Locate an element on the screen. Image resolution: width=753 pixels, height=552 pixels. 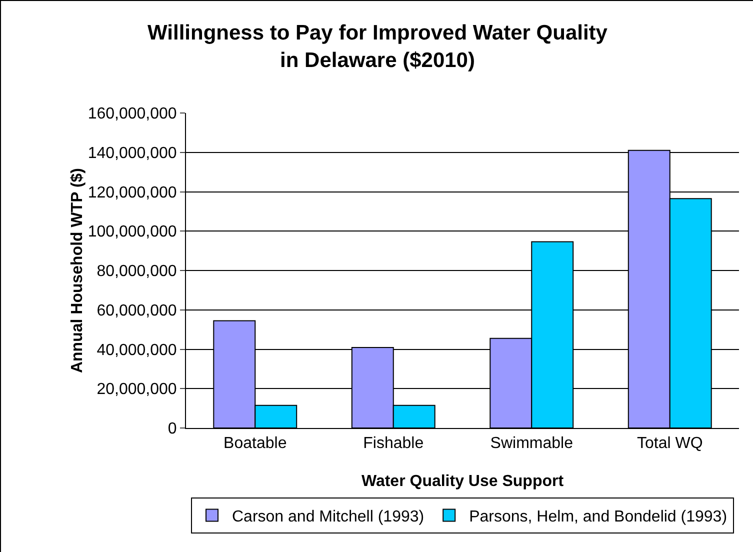
y-tick-label: 160,000,000 is located at coordinates (132, 114).